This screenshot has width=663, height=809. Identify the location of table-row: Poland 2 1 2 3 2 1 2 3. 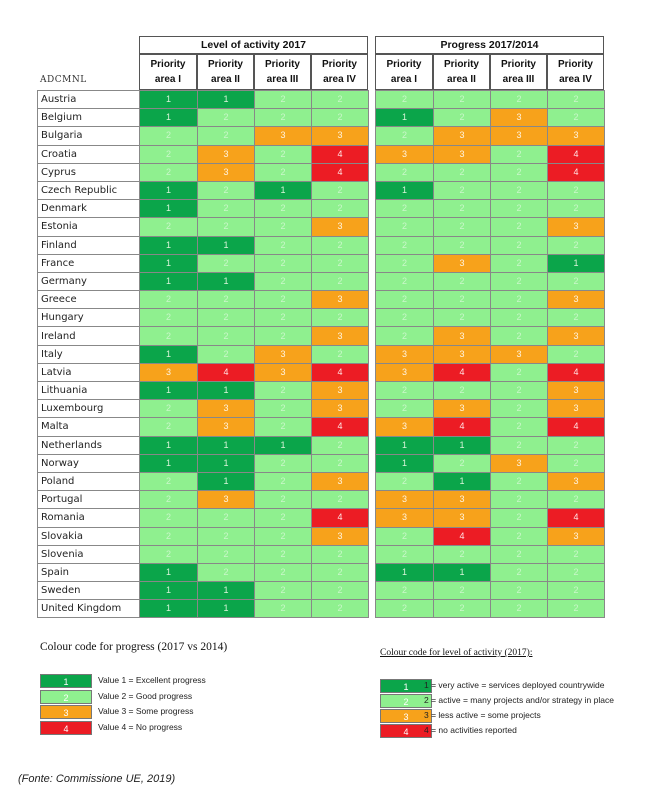
(321, 481).